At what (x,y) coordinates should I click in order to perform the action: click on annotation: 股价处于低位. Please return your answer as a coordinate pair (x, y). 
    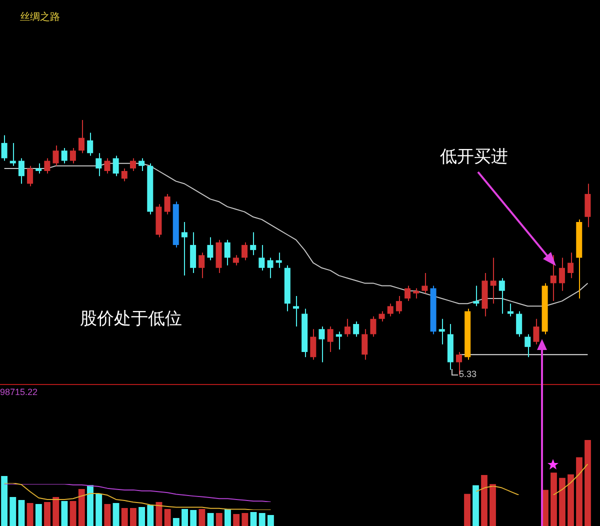
    Looking at the image, I should click on (131, 319).